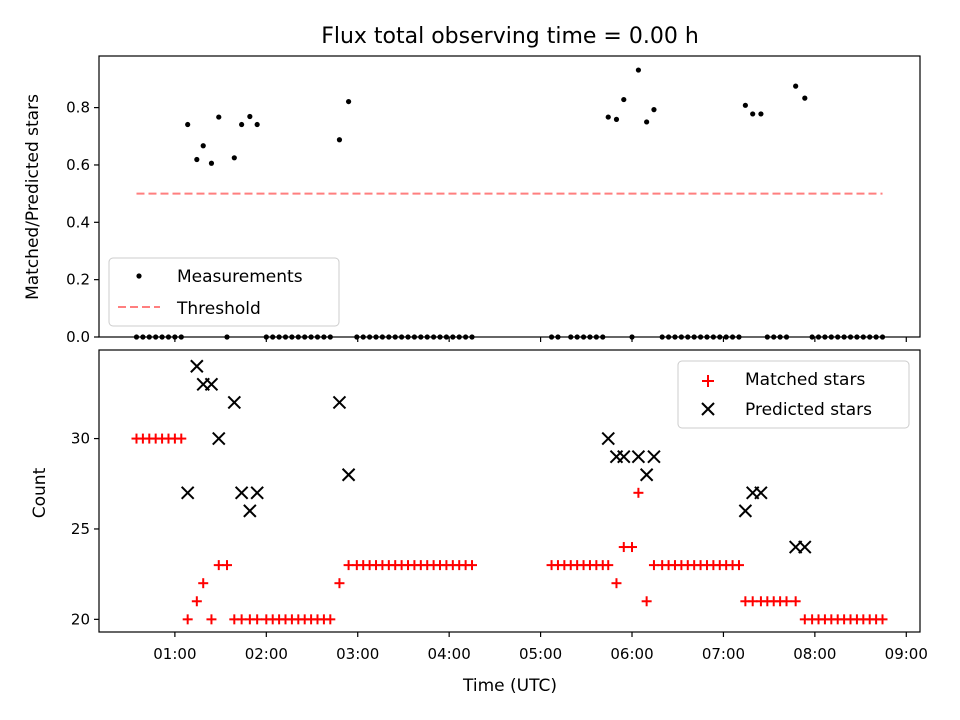 The width and height of the screenshot is (960, 720). I want to click on bottom-panel-yticks: 20 25 30, so click(85, 529).